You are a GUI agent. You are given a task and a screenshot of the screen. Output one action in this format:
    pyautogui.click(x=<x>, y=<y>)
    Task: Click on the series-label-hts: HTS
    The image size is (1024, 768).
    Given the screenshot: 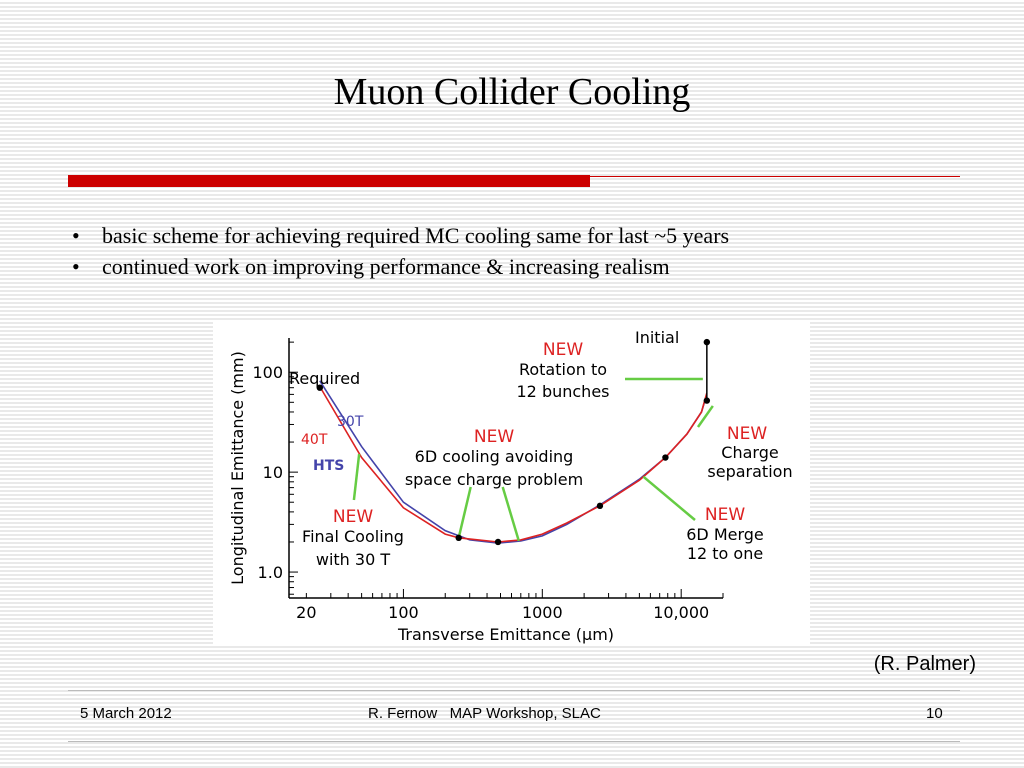 What is the action you would take?
    pyautogui.click(x=328, y=466)
    